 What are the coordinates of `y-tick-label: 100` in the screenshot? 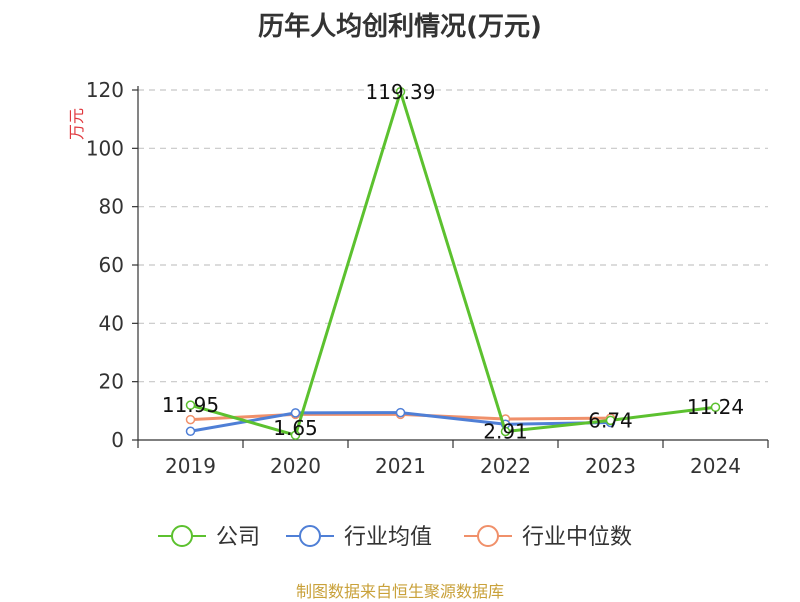 It's located at (105, 148).